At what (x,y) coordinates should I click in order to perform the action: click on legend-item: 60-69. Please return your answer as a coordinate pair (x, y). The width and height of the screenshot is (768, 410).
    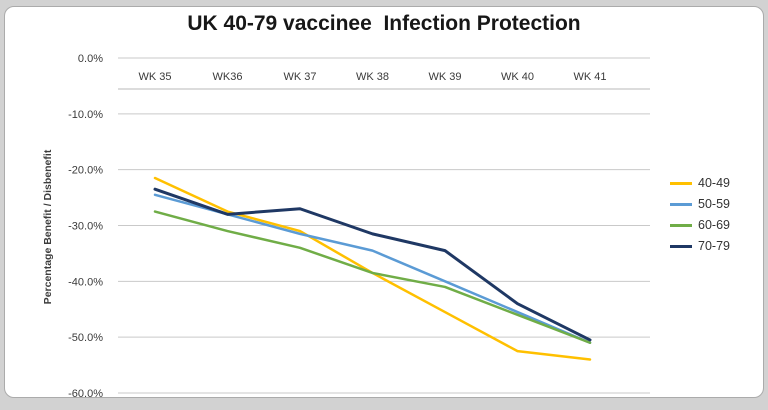
    Looking at the image, I should click on (700, 225).